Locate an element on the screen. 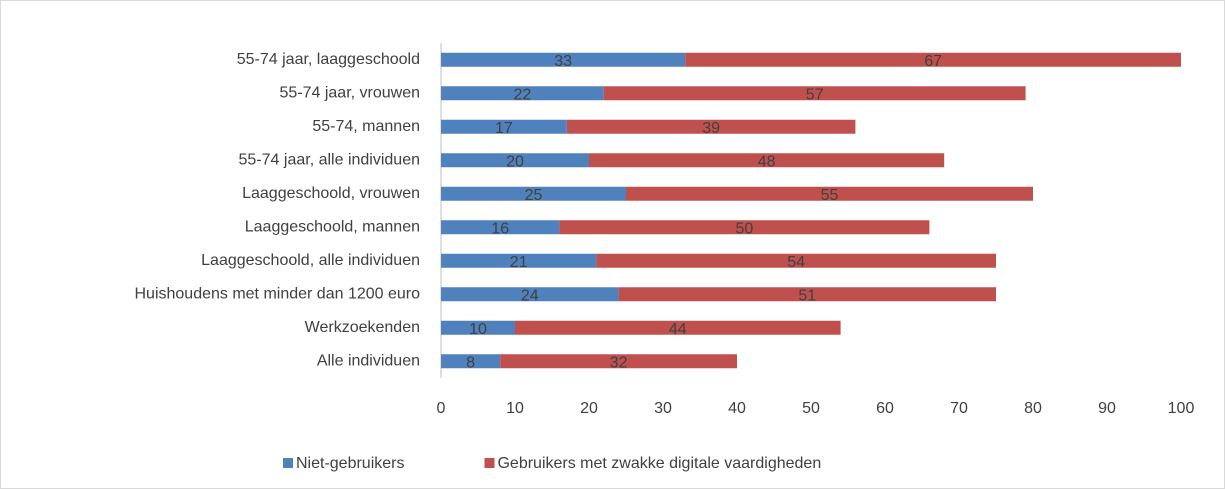 Image resolution: width=1225 pixels, height=489 pixels. x-tick-label: 40 is located at coordinates (737, 408).